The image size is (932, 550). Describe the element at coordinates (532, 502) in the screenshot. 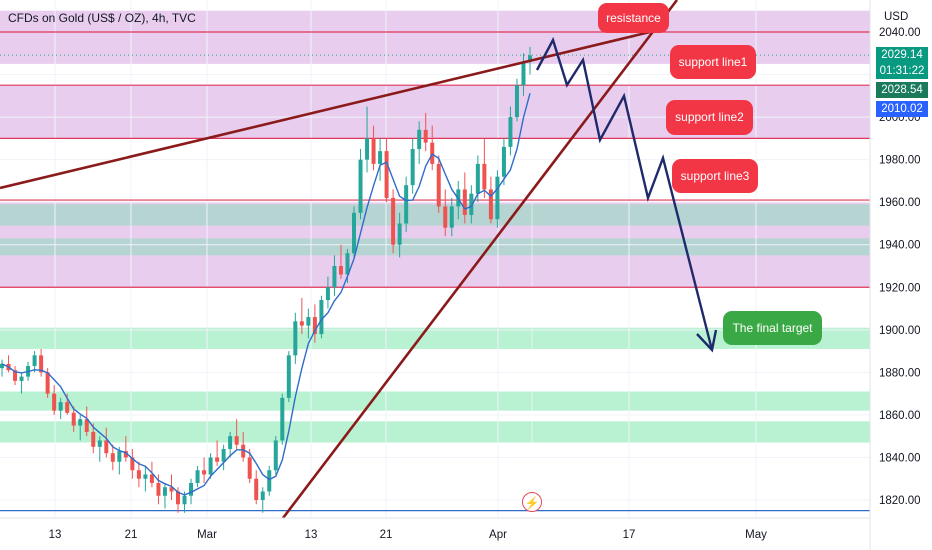

I see `lightning-icon: ⚡` at that location.